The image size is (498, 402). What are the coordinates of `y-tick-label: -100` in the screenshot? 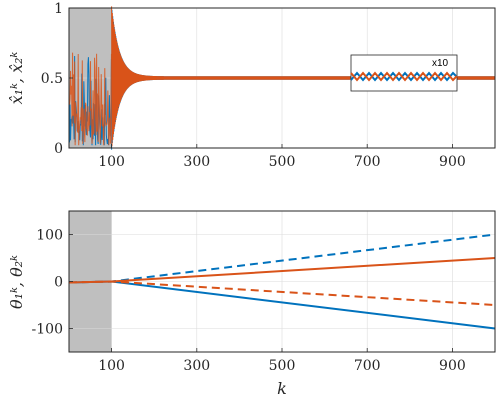 It's located at (47, 330).